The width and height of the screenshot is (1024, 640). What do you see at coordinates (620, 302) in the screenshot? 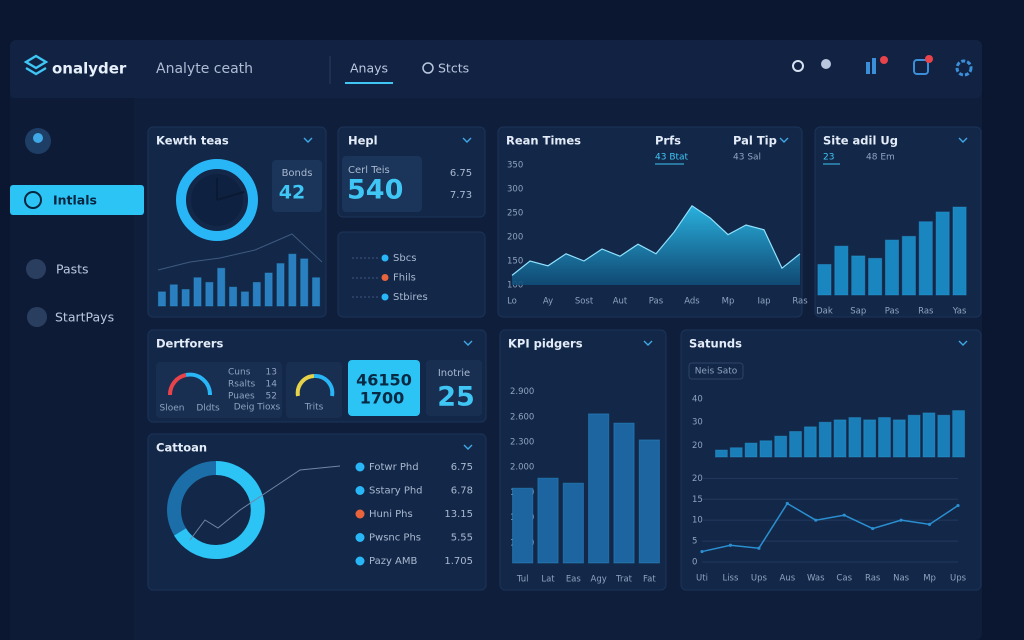
I see `x-tick-label: Aut` at bounding box center [620, 302].